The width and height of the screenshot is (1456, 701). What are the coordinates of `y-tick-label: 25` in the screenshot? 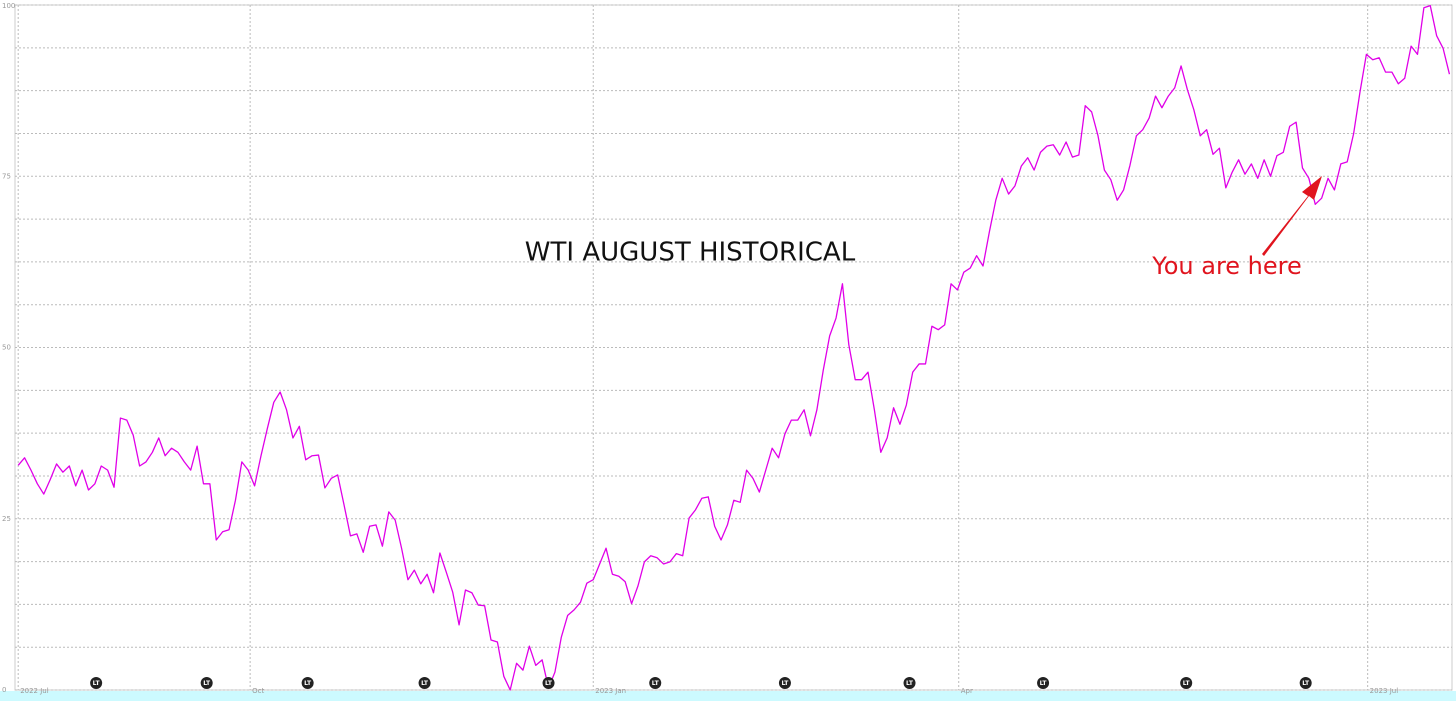 It's located at (6, 519).